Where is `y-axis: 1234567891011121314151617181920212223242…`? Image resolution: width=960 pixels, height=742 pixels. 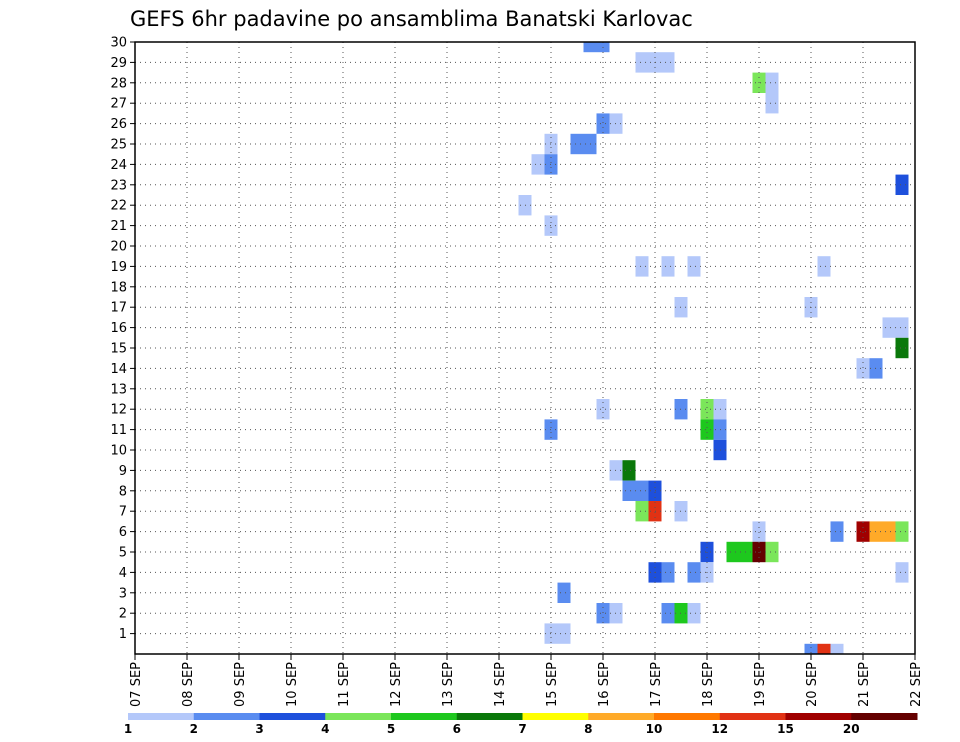 y-axis: 1234567891011121314151617181920212223242… is located at coordinates (122, 339).